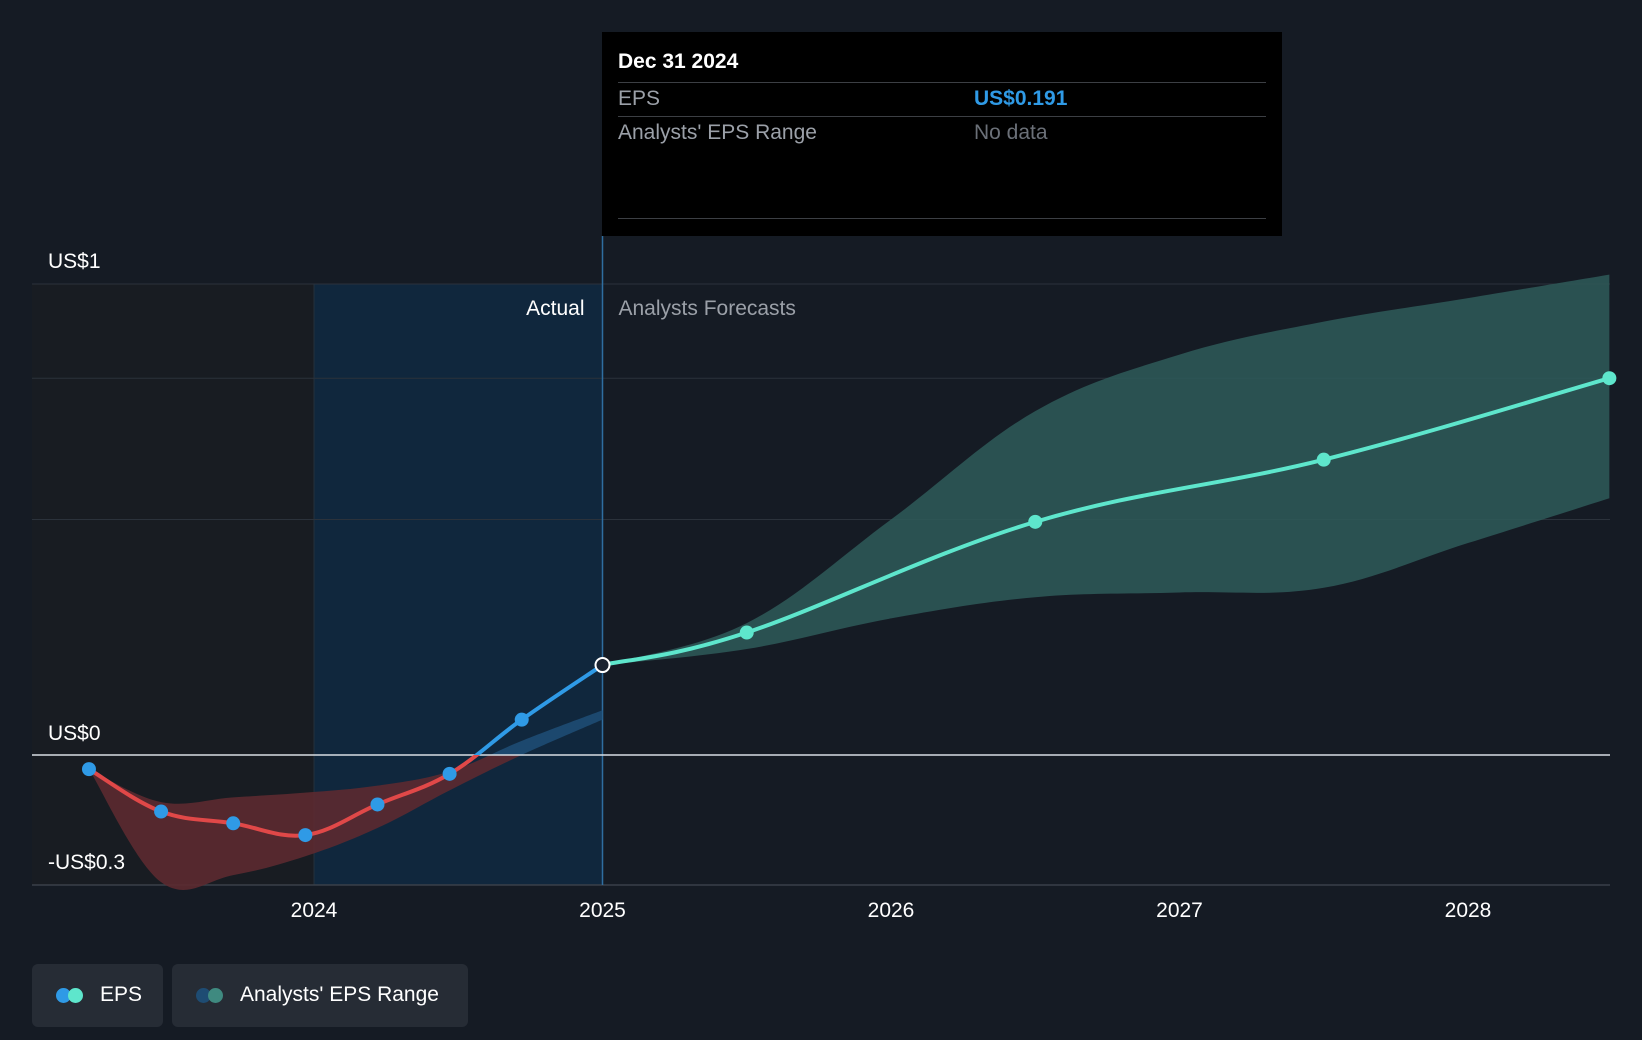 This screenshot has width=1642, height=1040. Describe the element at coordinates (74, 733) in the screenshot. I see `y-tick-label: US$0` at that location.